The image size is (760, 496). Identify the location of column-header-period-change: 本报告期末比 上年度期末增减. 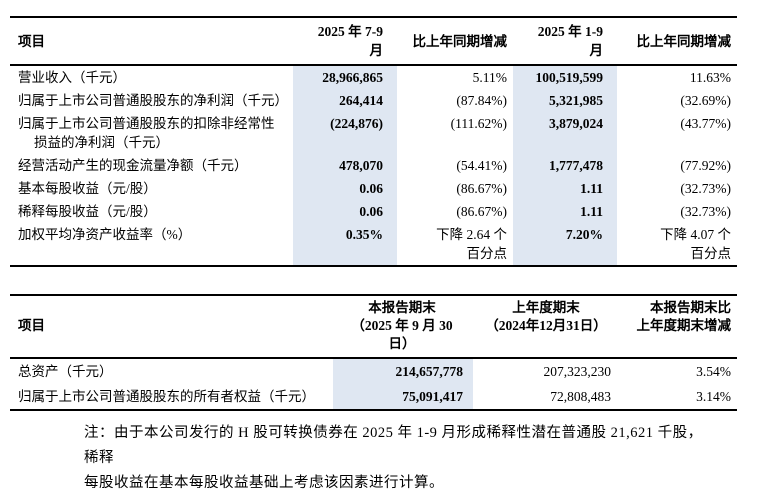
(677, 327).